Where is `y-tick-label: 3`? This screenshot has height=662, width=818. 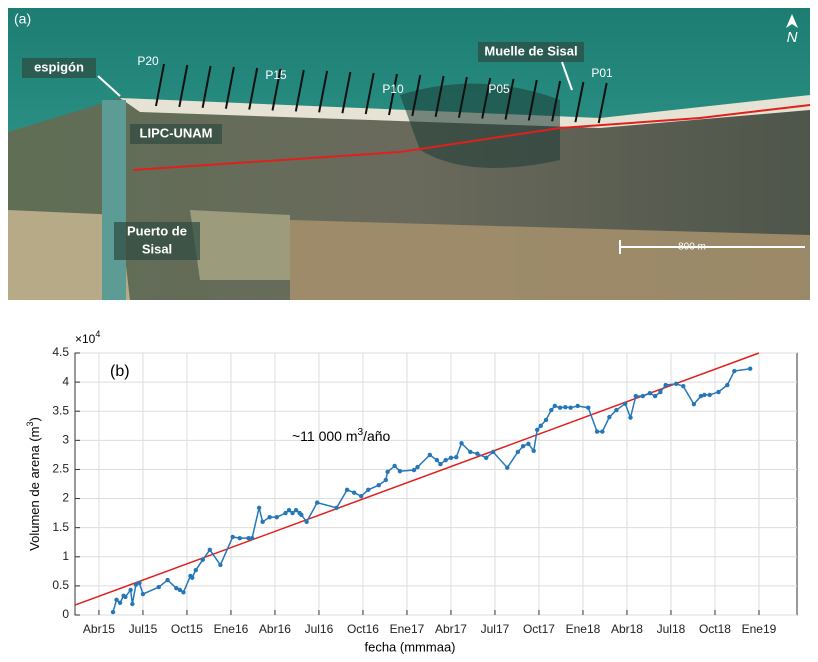 y-tick-label: 3 is located at coordinates (65, 440).